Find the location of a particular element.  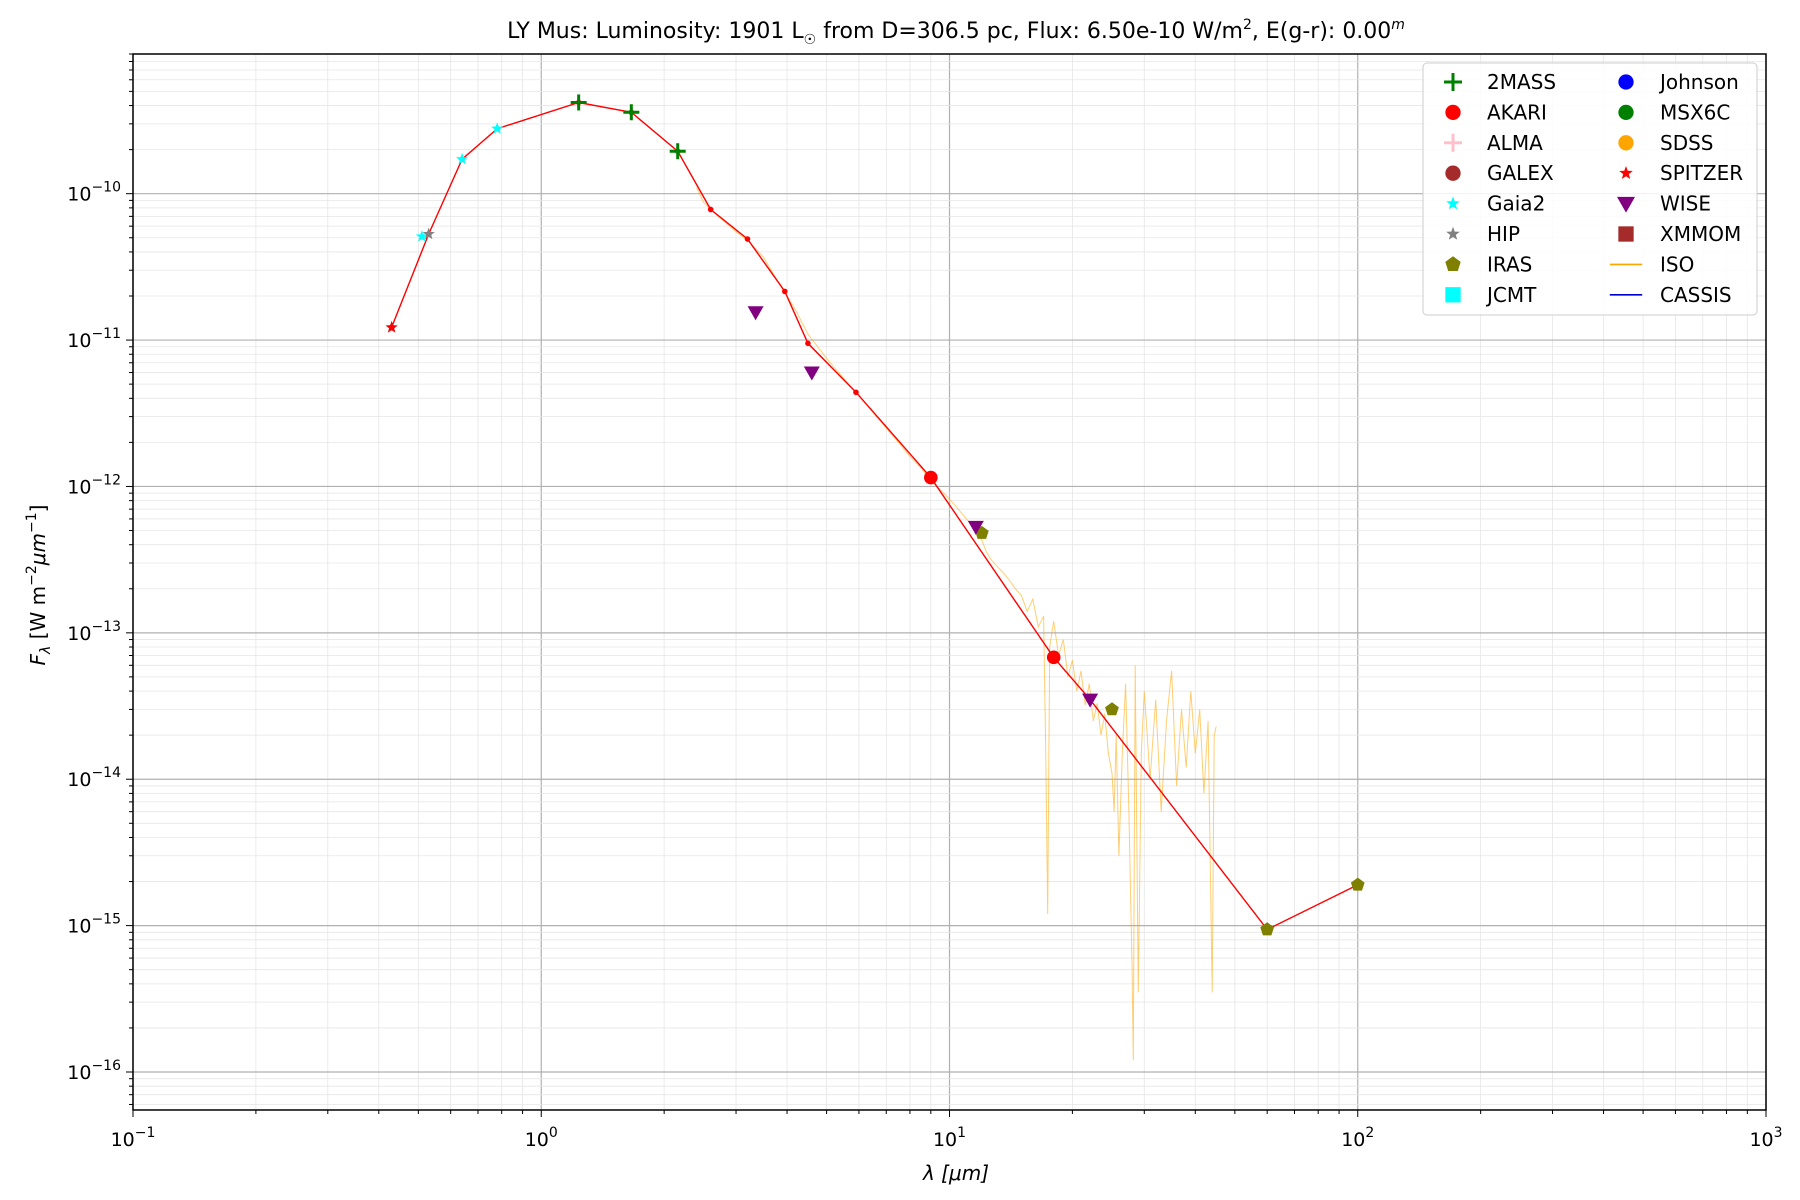

x-tick-label: 10¹ is located at coordinates (949, 1138).